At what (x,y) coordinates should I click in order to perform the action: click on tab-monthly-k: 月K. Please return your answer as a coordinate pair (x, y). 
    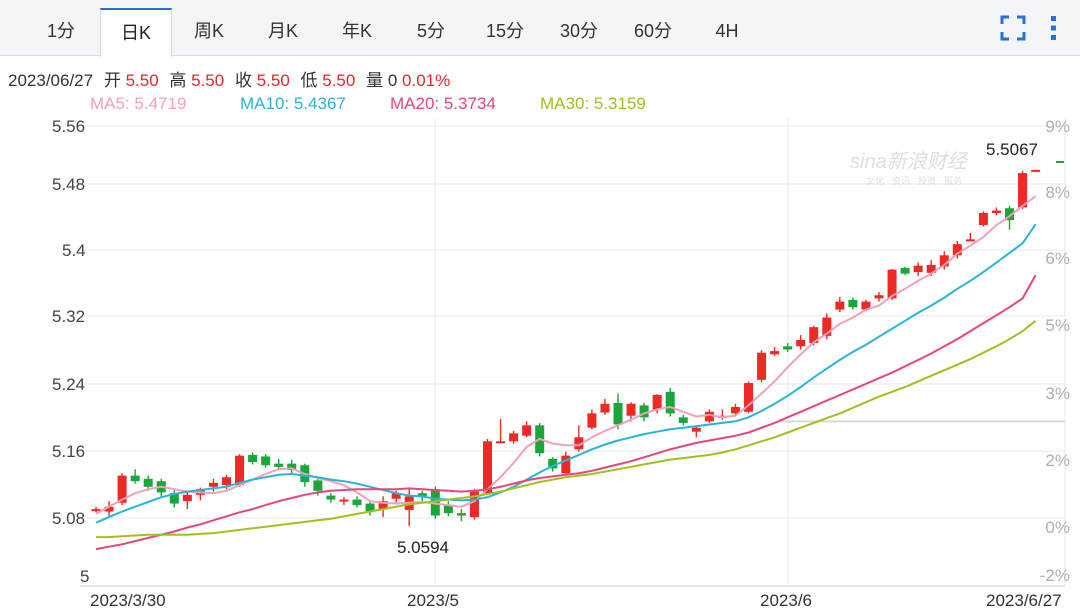
    Looking at the image, I should click on (282, 31).